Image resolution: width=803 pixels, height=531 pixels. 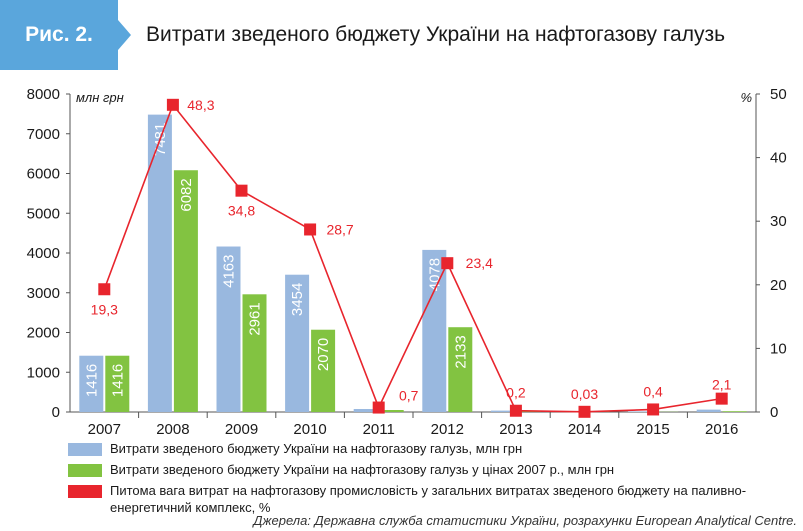 I want to click on right-tick-label: 30, so click(x=778, y=221).